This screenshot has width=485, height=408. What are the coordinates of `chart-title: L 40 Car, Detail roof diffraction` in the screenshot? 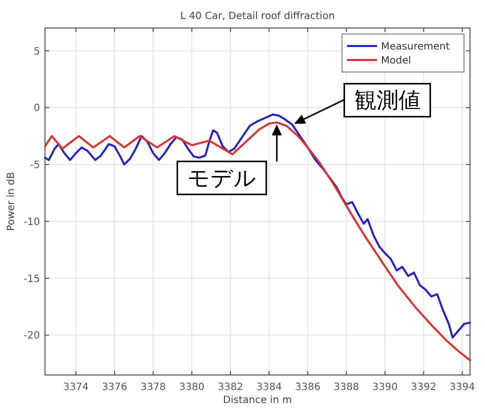 It's located at (257, 16).